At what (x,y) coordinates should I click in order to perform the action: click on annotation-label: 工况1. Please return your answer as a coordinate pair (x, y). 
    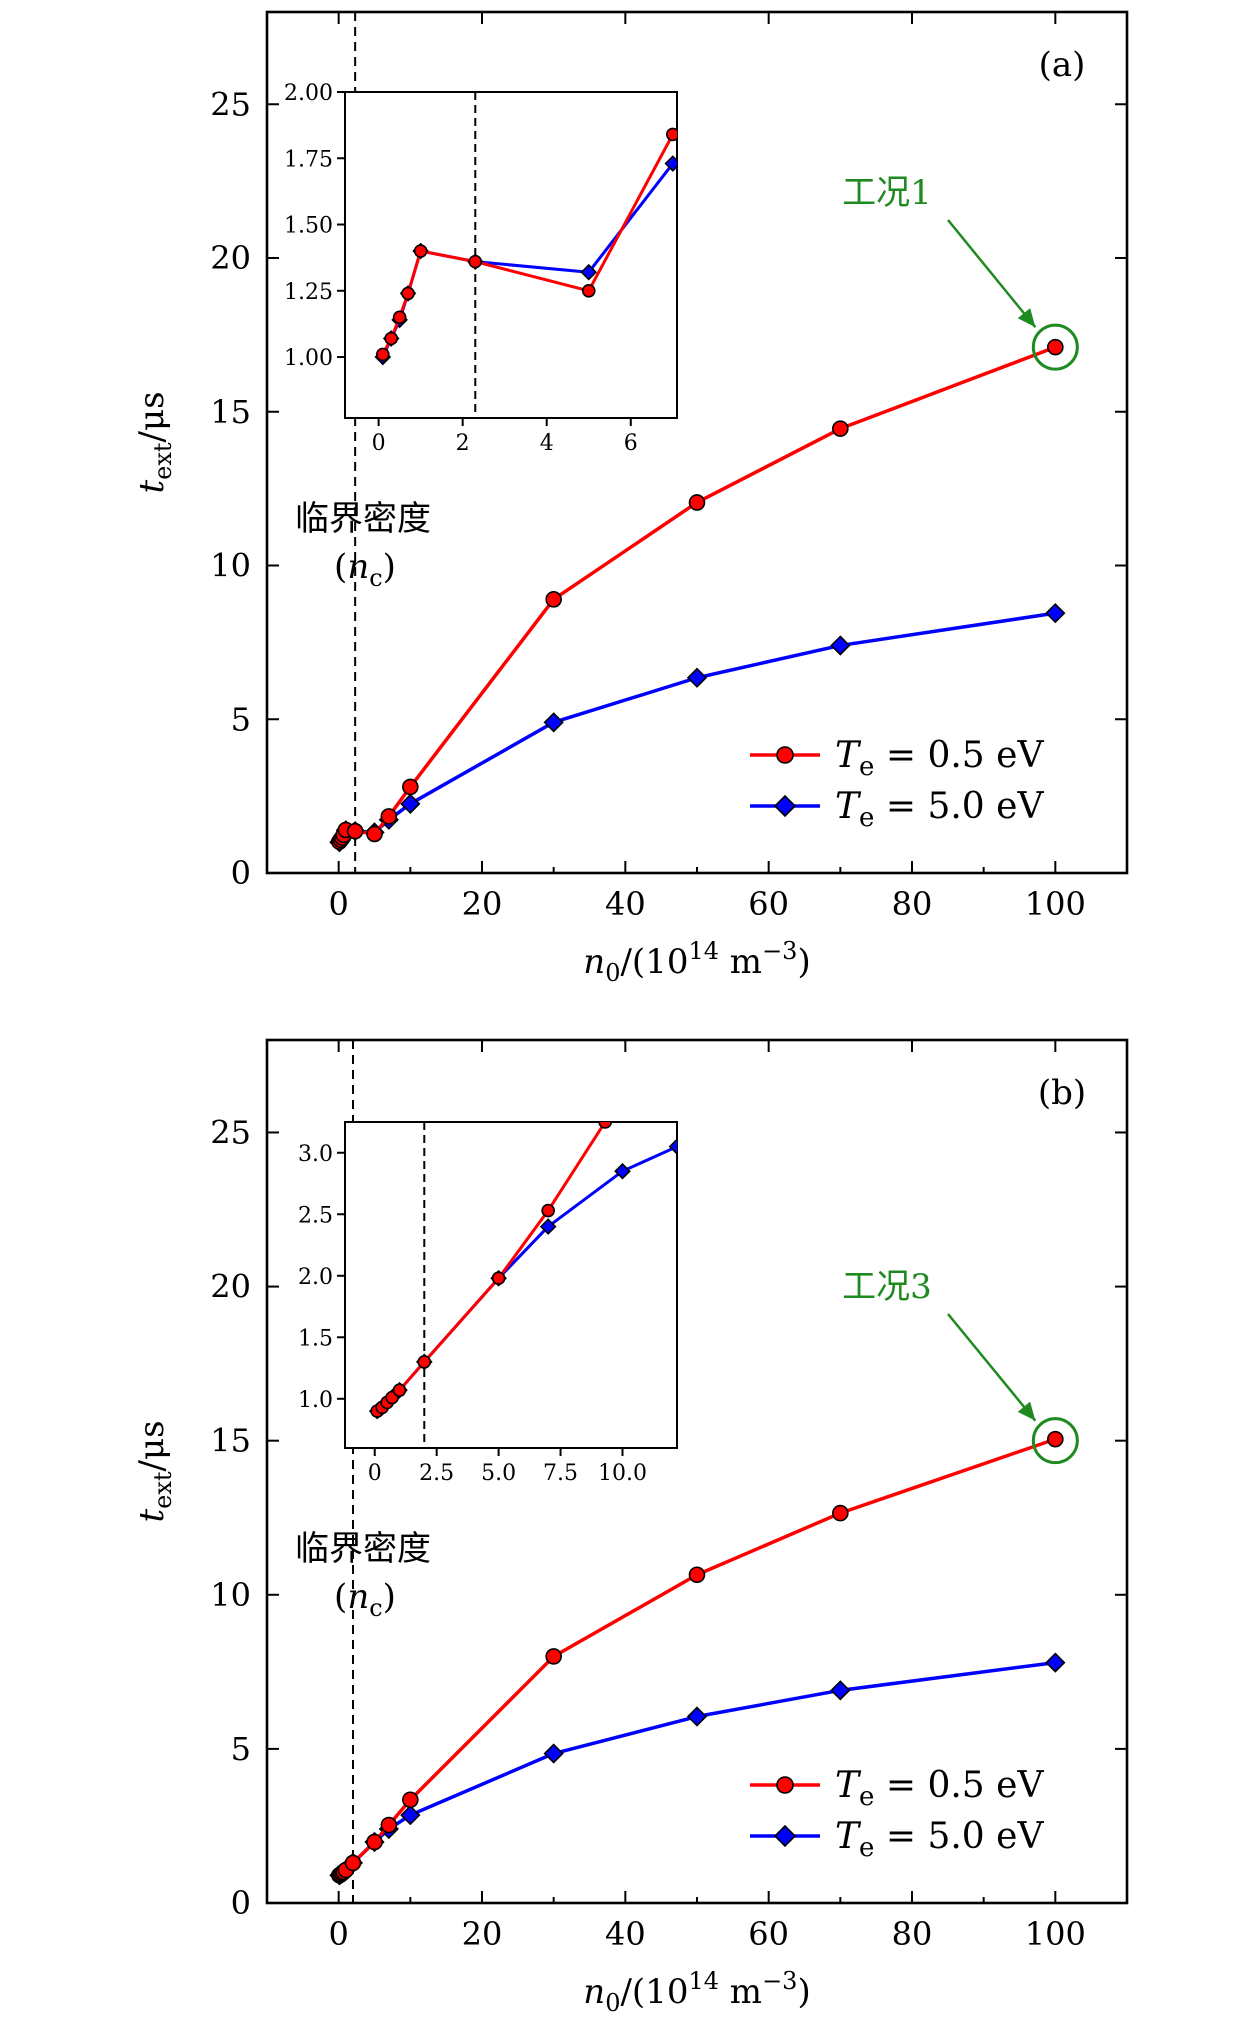
    Looking at the image, I should click on (887, 193).